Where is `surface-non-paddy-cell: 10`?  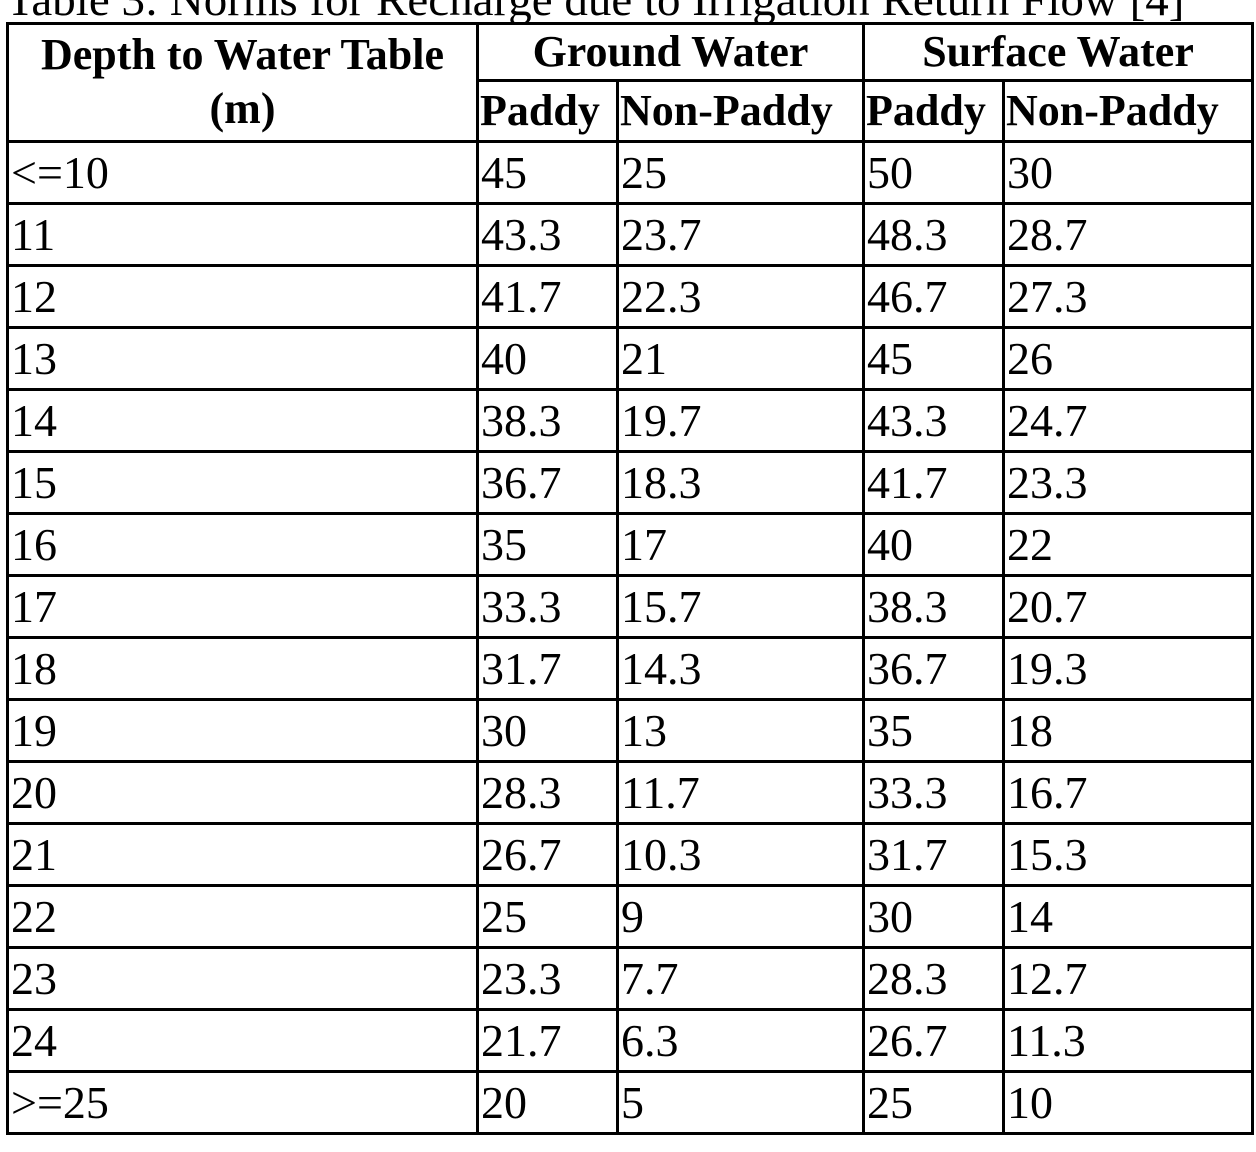 surface-non-paddy-cell: 10 is located at coordinates (1128, 1102).